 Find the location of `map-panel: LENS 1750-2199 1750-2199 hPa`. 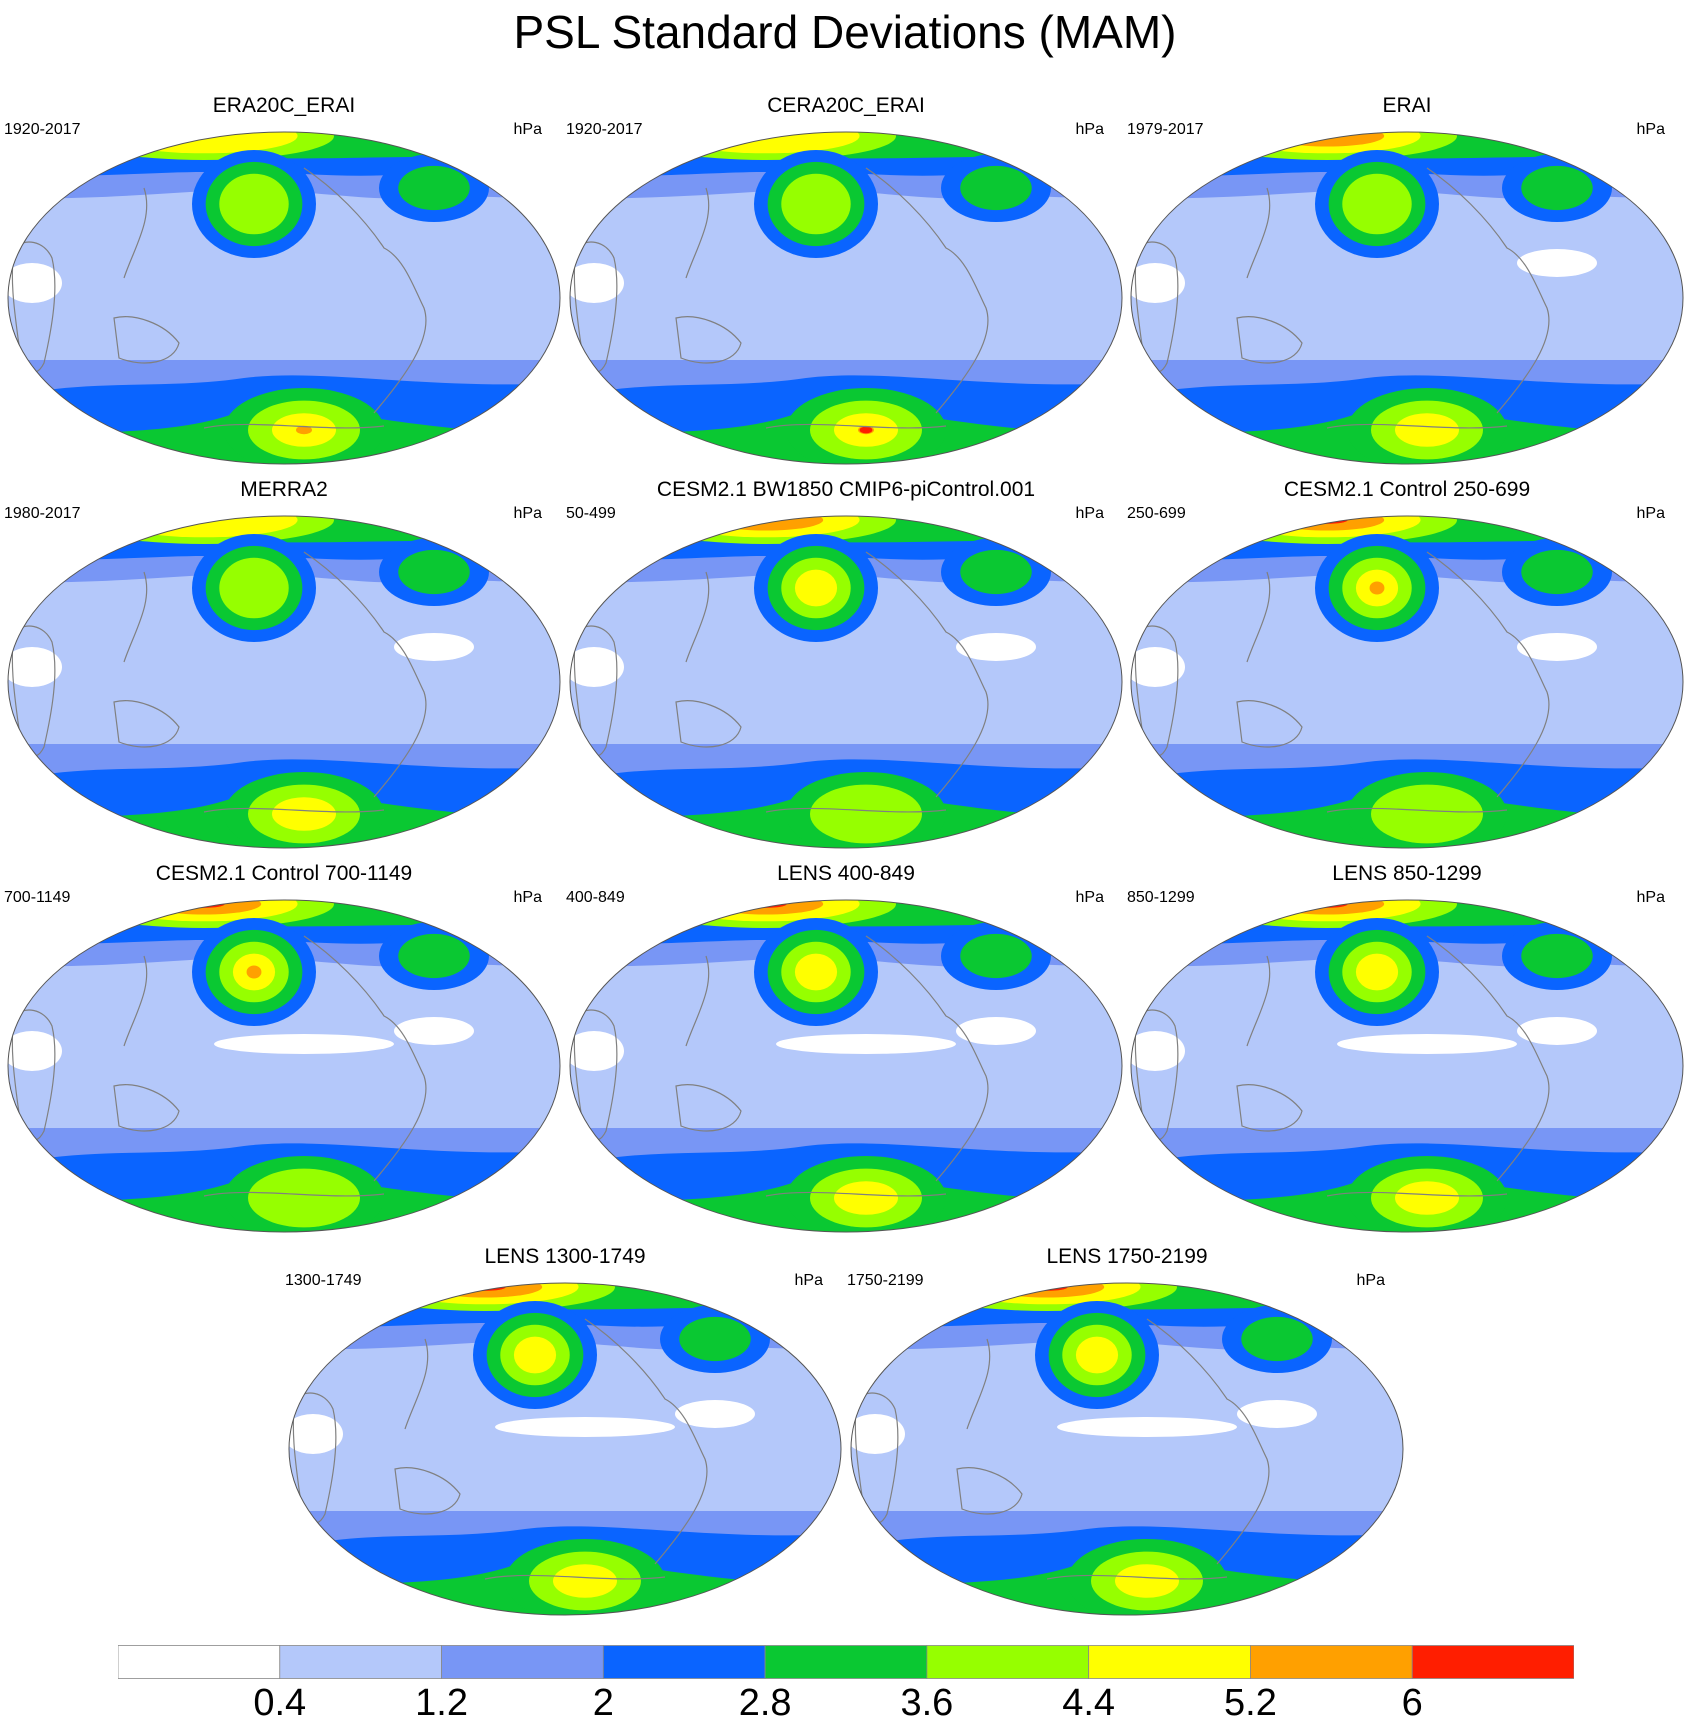

map-panel: LENS 1750-2199 1750-2199 hPa is located at coordinates (1127, 1432).